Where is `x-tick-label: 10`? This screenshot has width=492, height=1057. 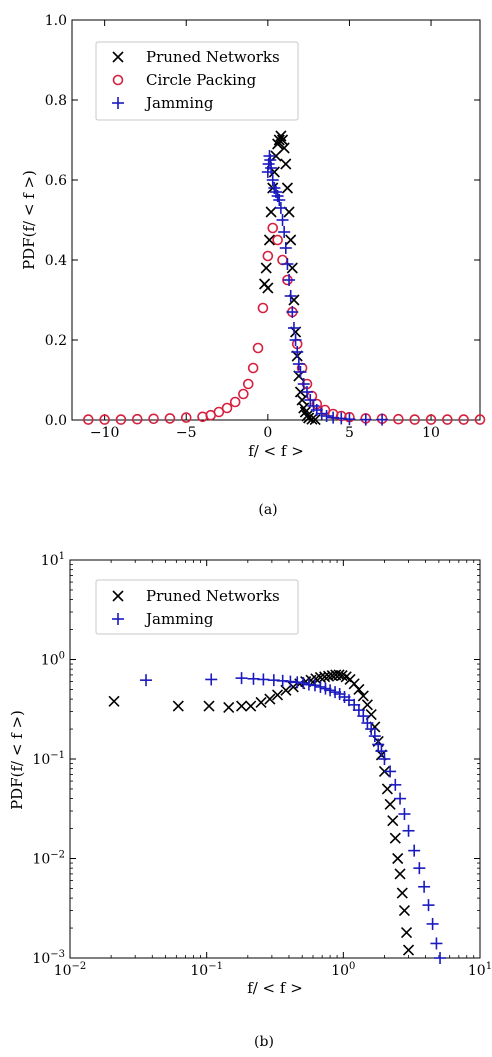 x-tick-label: 10 is located at coordinates (431, 433).